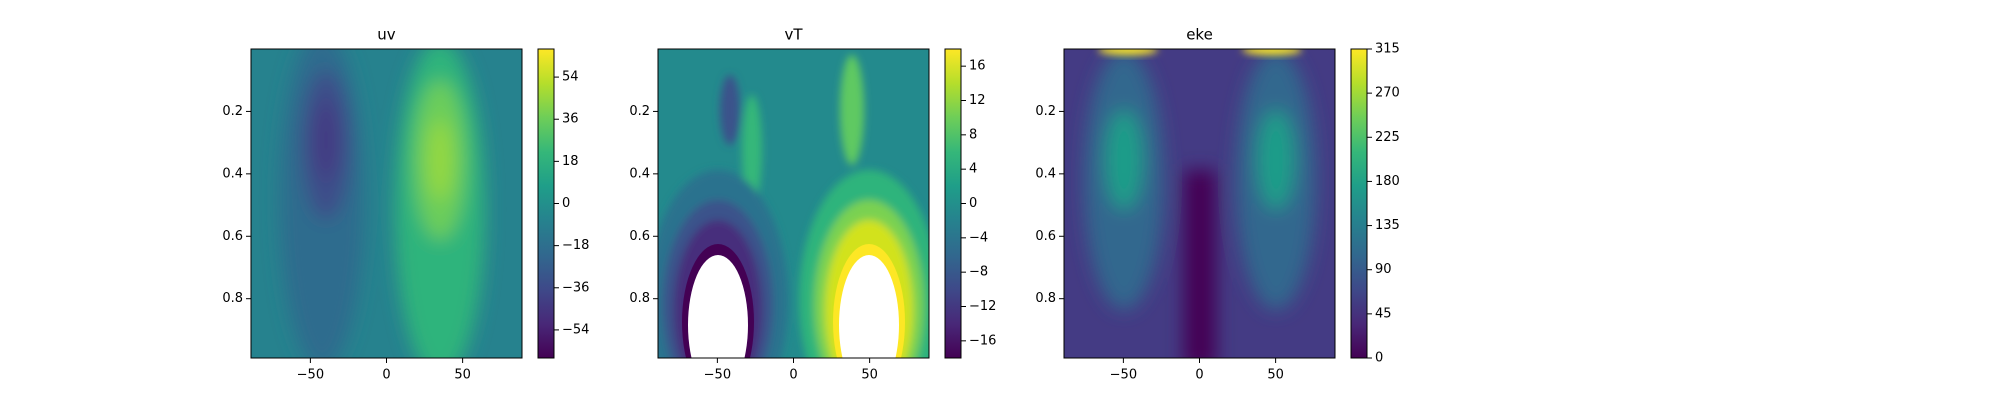 This screenshot has width=2000, height=400. What do you see at coordinates (977, 100) in the screenshot?
I see `colorbar-tick-label: 12` at bounding box center [977, 100].